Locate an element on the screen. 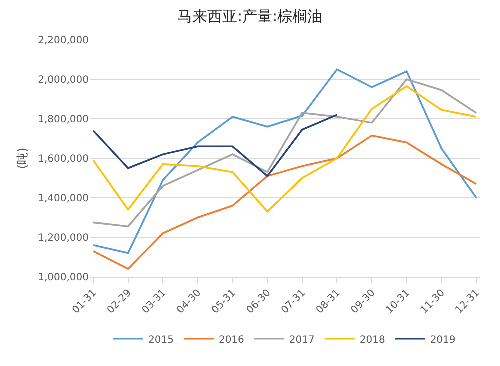  y-tick-label: 1,000,000 is located at coordinates (63, 278).